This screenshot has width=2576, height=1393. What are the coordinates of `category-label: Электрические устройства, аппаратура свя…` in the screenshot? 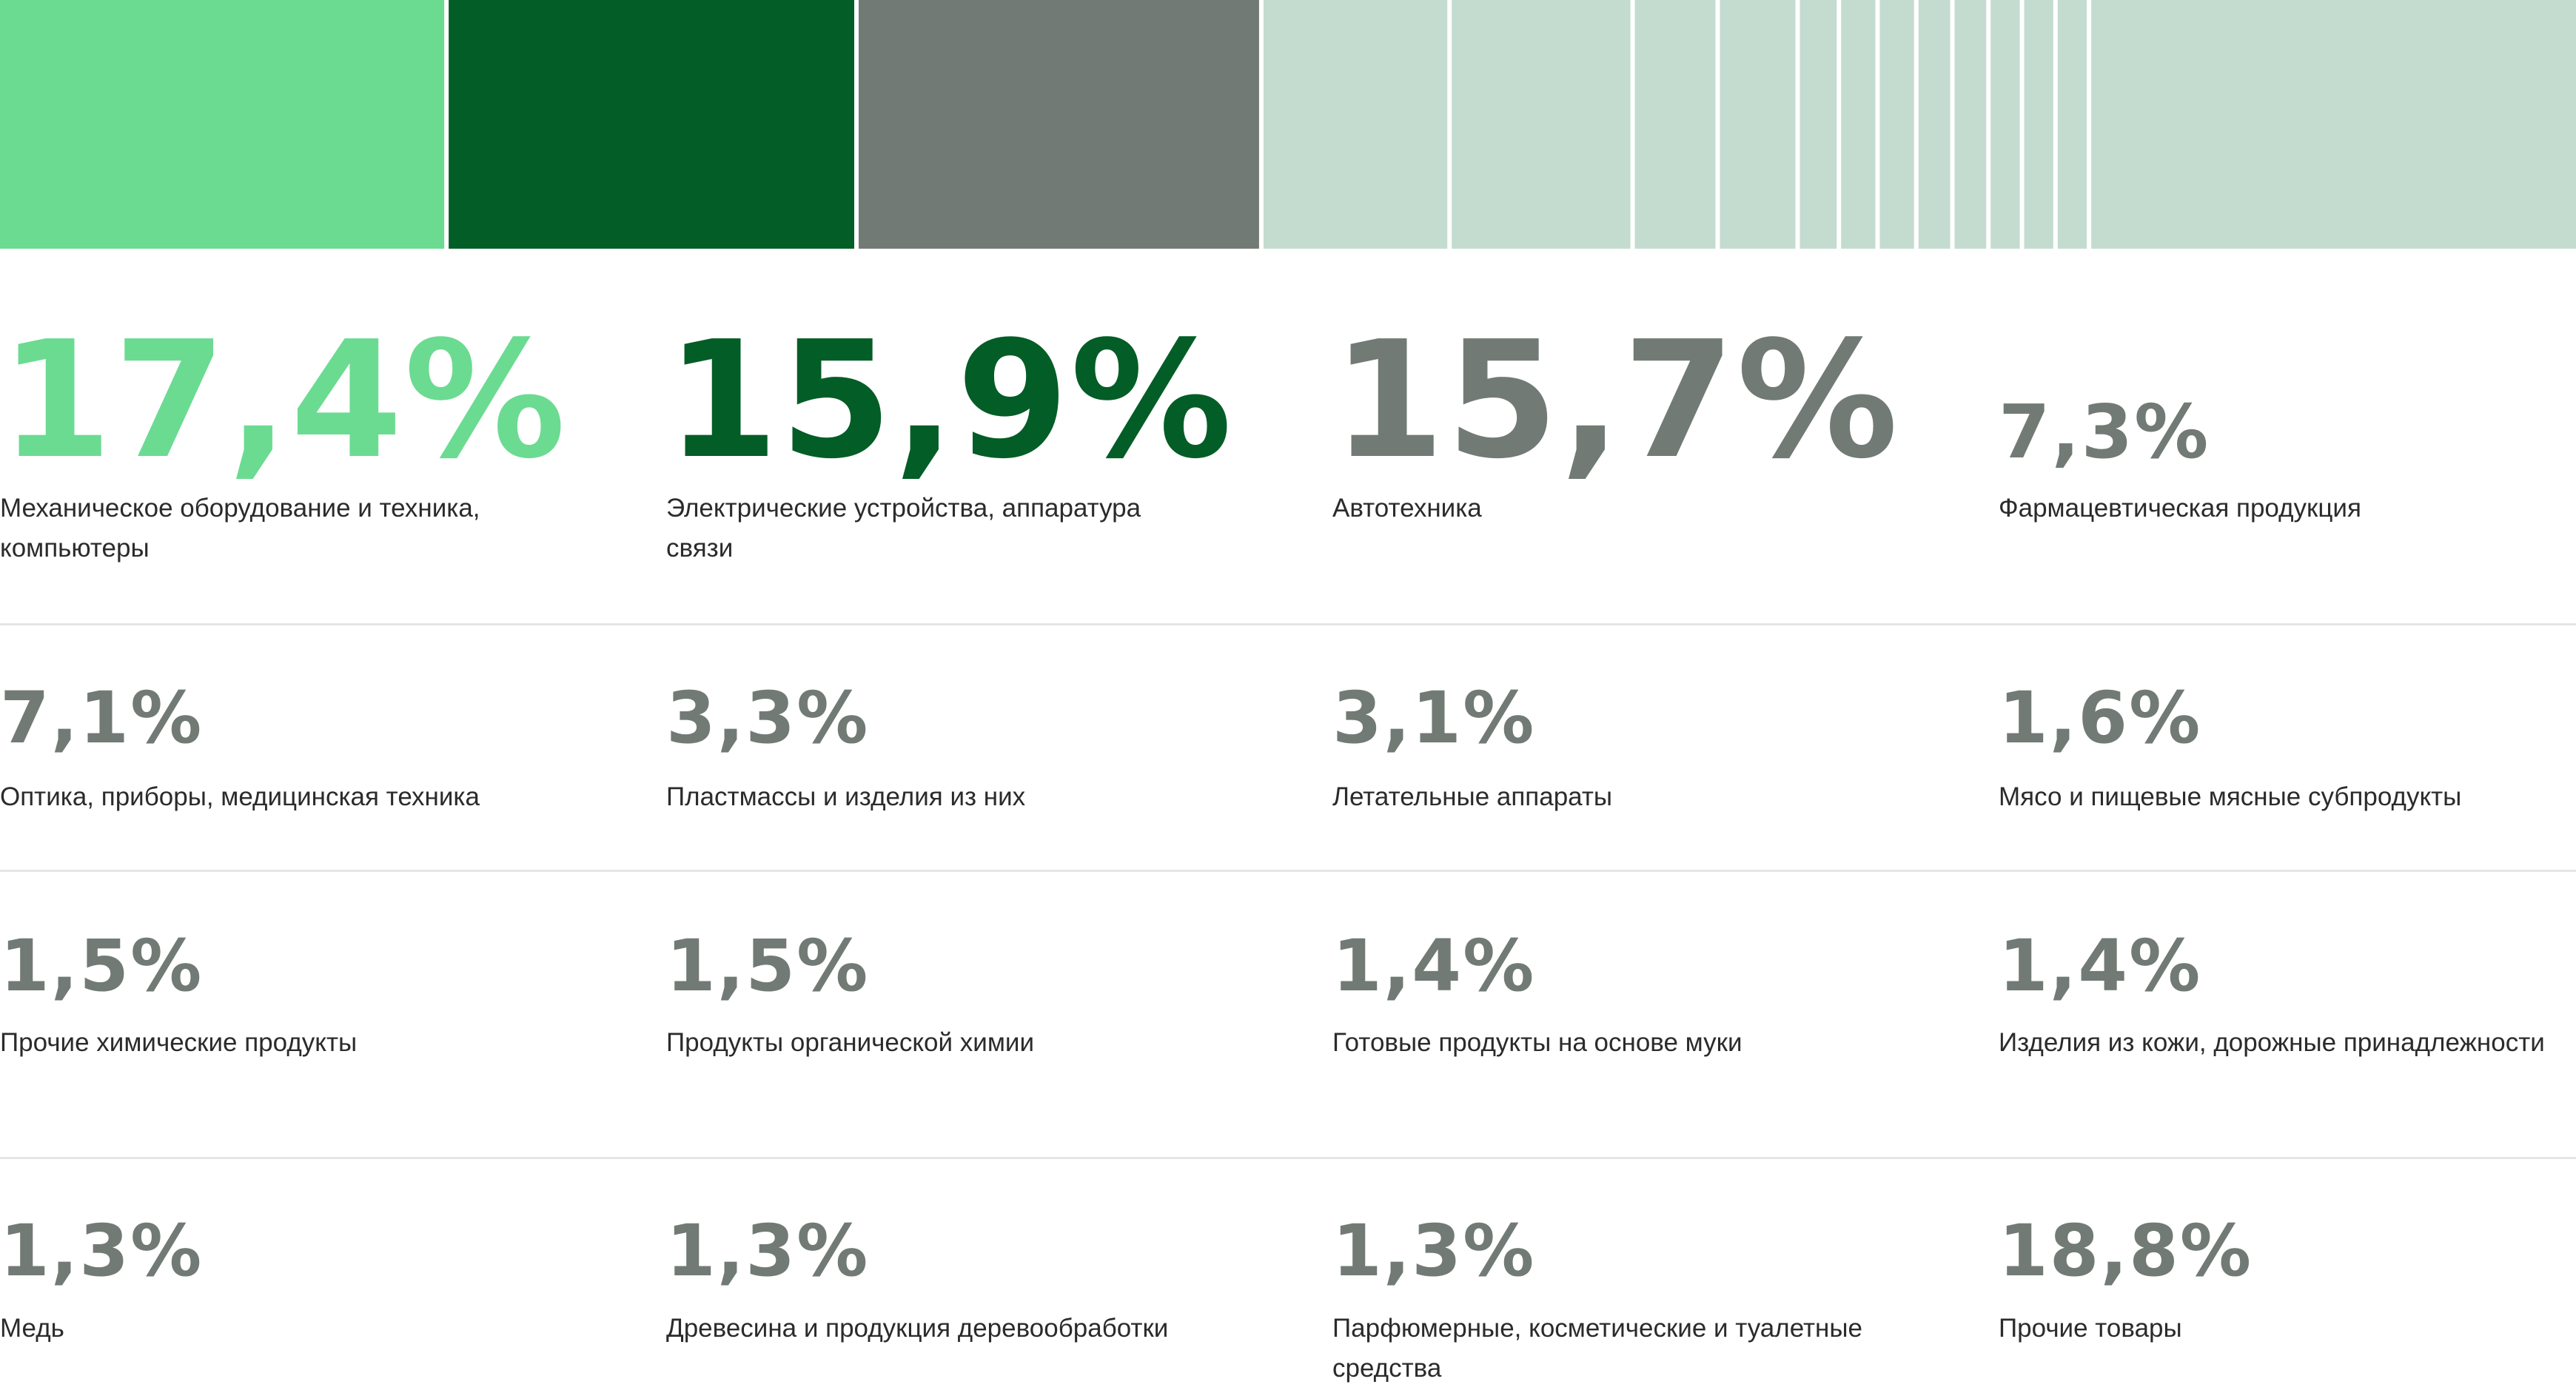 It's located at (903, 528).